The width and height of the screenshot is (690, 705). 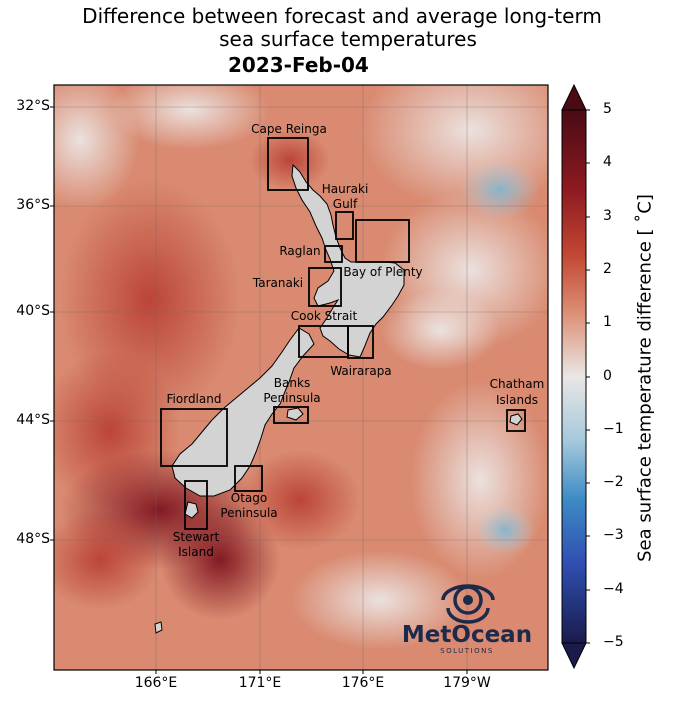 I want to click on lat-label-40s: 40°S, so click(x=33, y=311).